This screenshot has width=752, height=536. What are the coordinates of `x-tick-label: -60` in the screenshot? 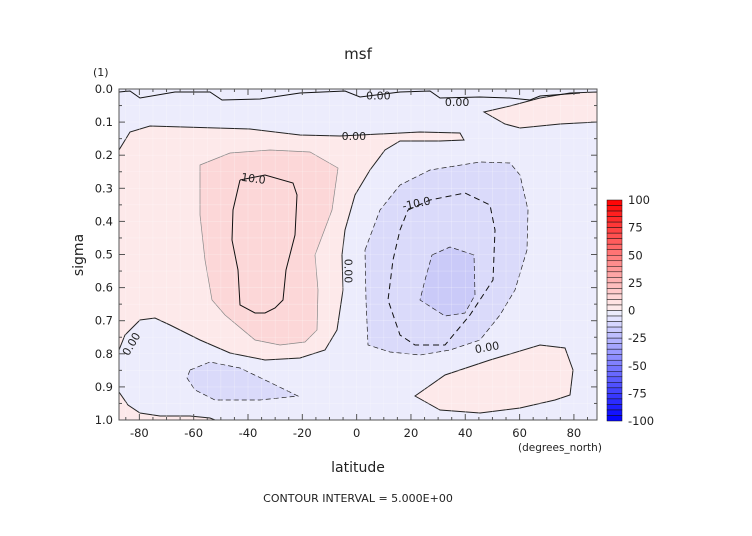 It's located at (193, 433).